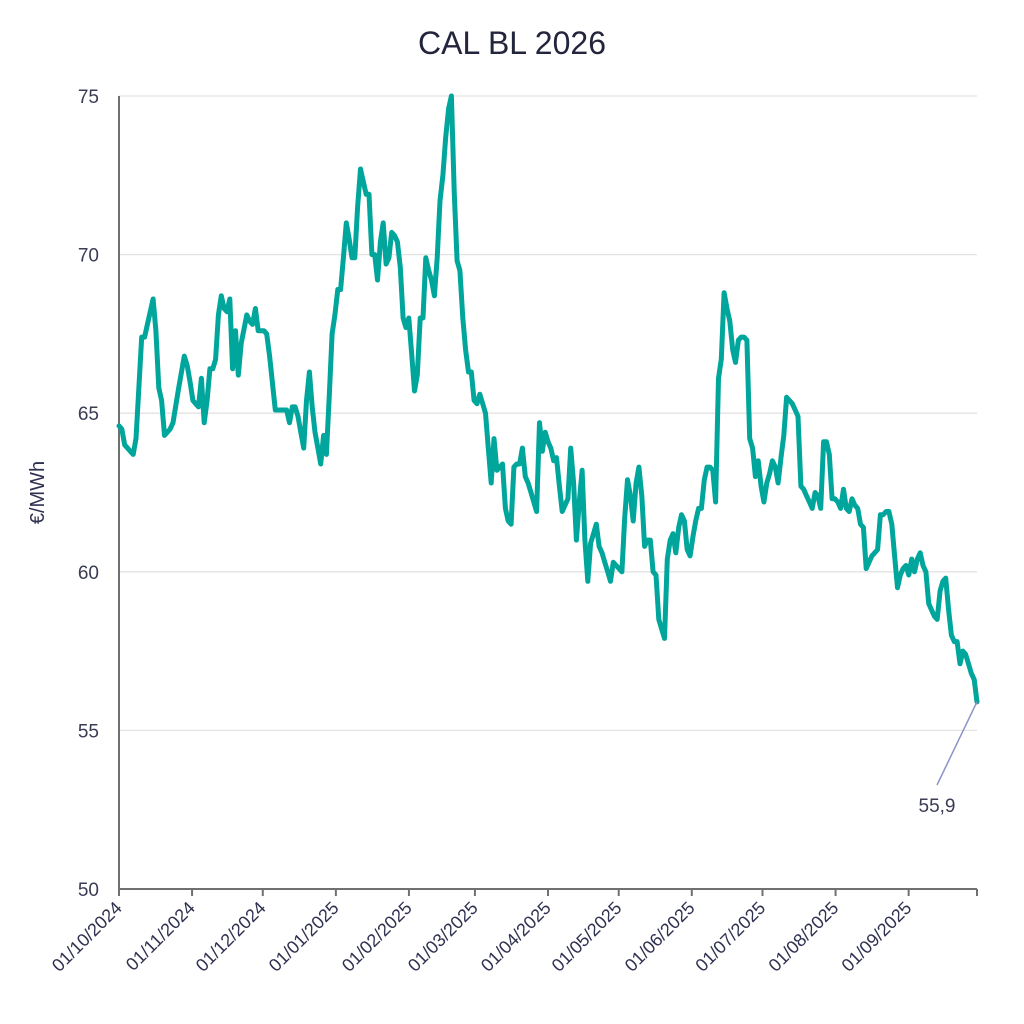 The height and width of the screenshot is (1024, 1024). What do you see at coordinates (877, 937) in the screenshot?
I see `x-tick-label: 01/09/2025` at bounding box center [877, 937].